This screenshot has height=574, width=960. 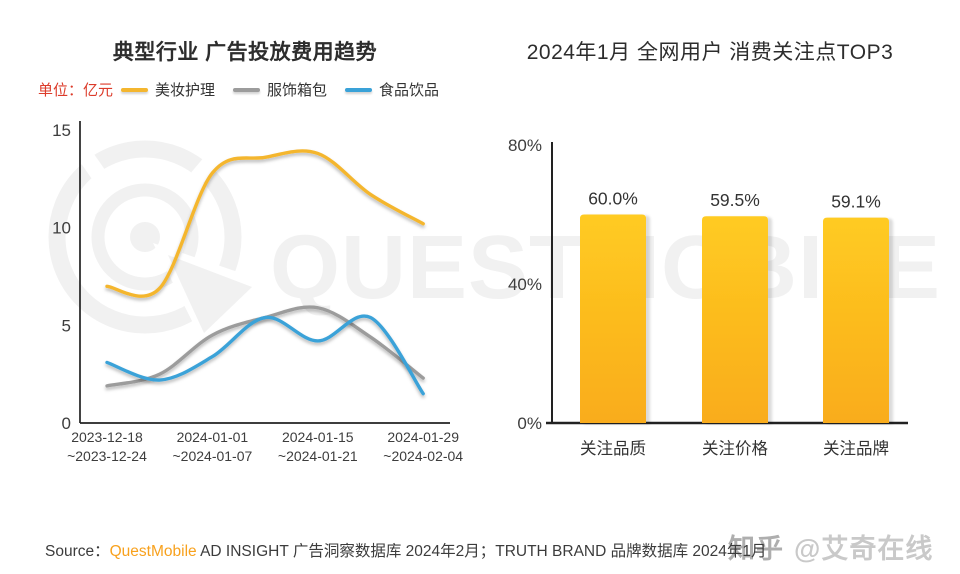 I want to click on y-tick-label: 5, so click(x=66, y=325).